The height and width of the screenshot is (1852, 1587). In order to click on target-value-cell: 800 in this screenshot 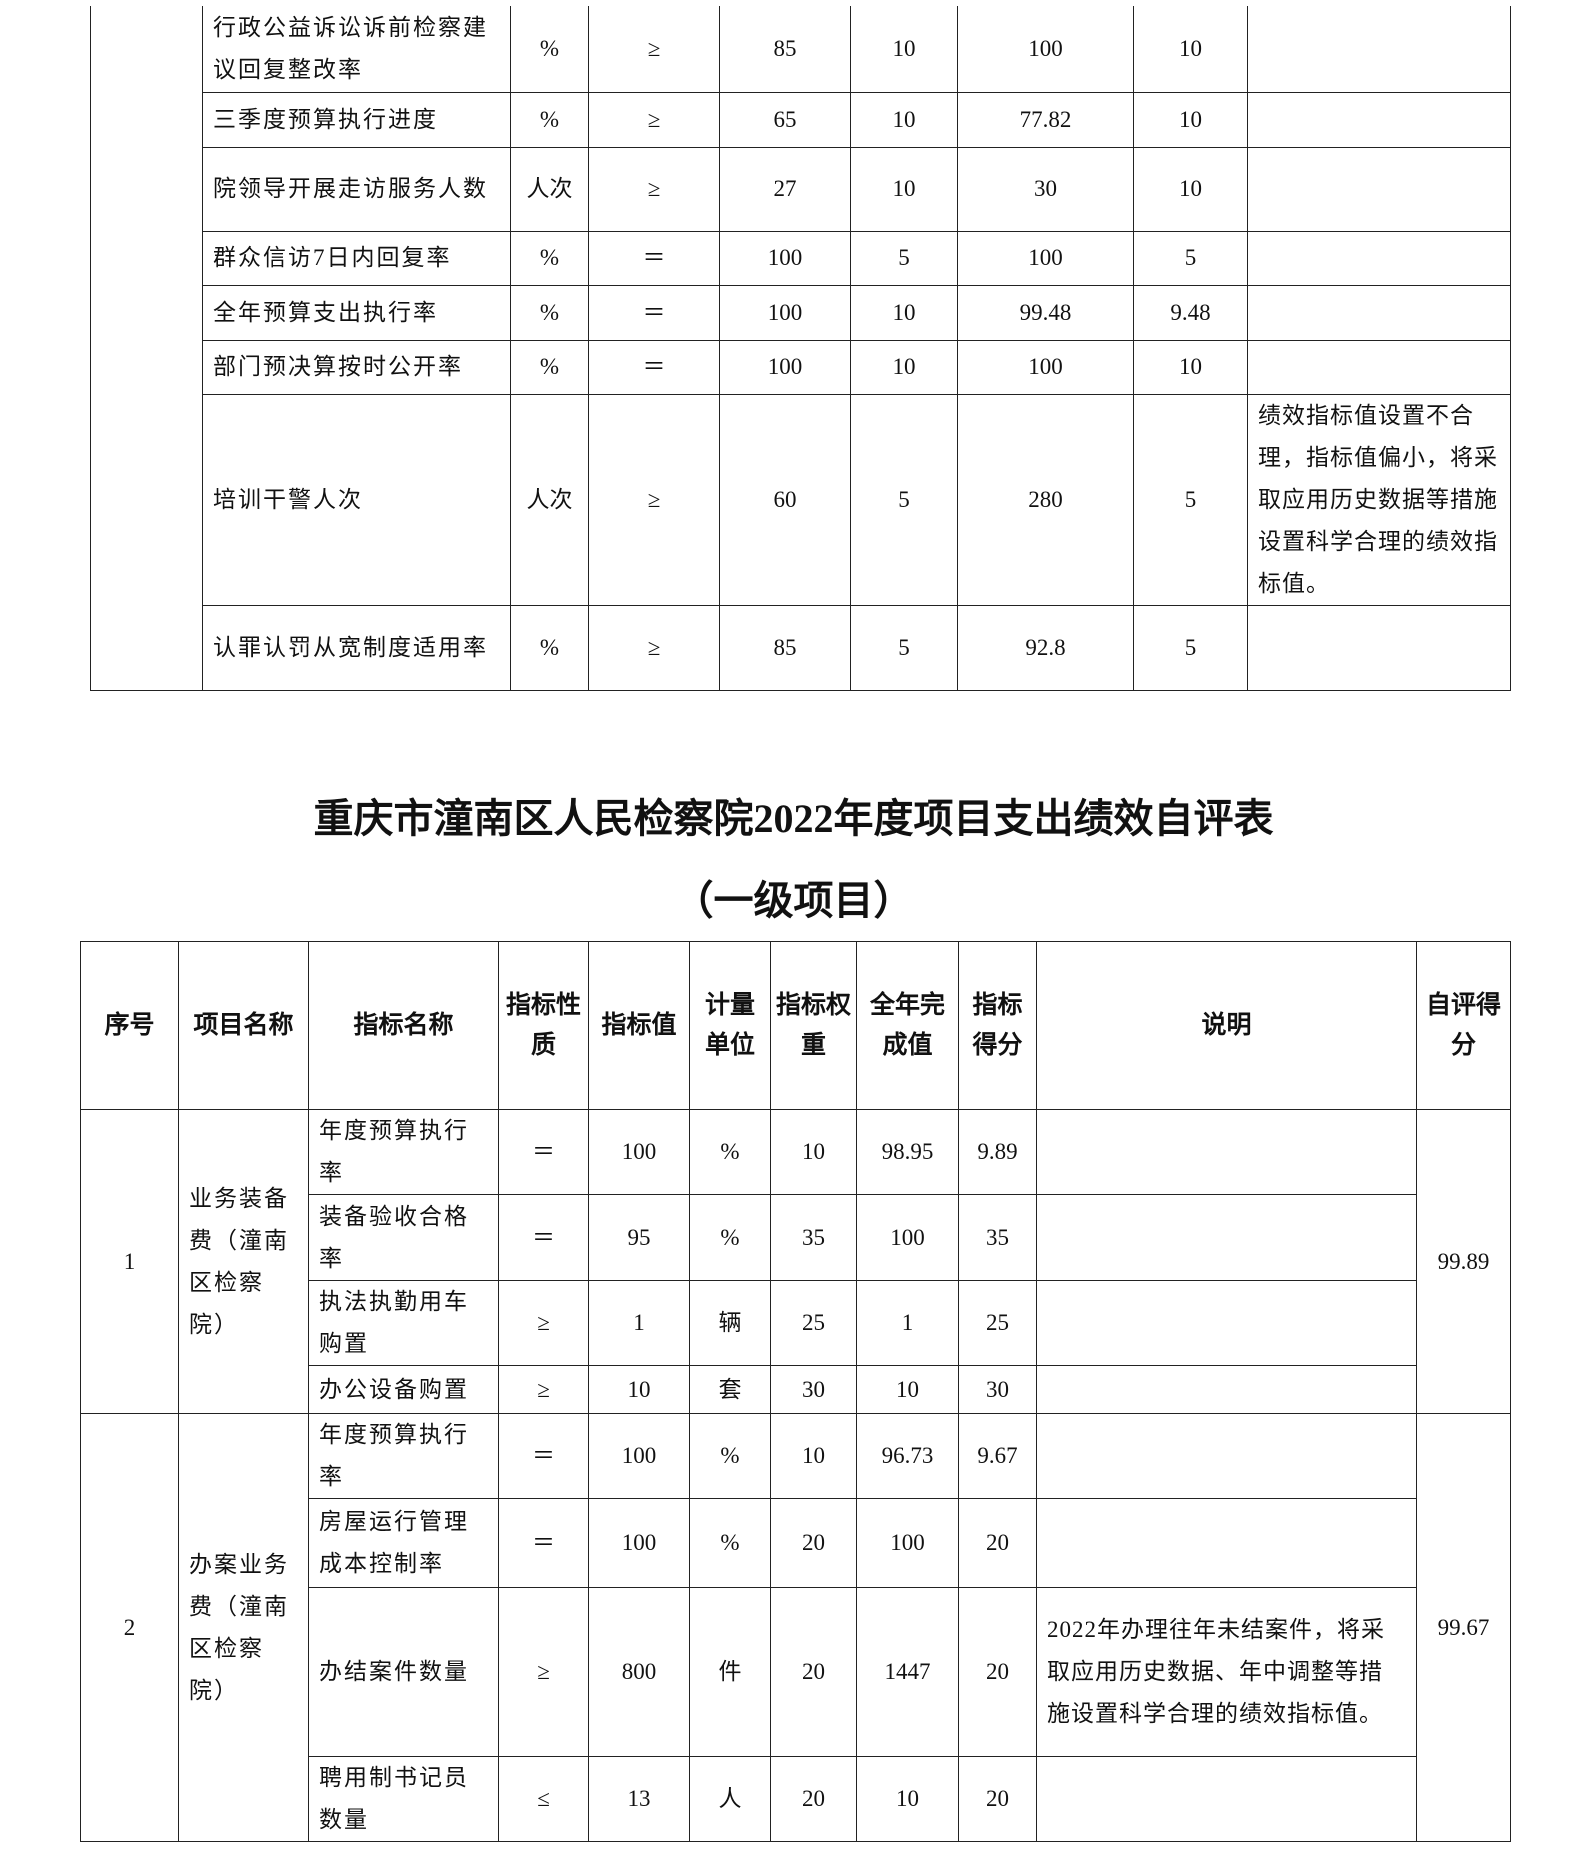, I will do `click(639, 1672)`.